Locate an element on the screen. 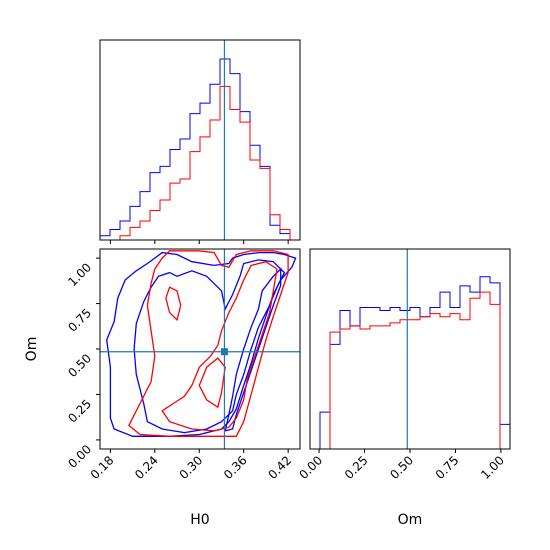 The height and width of the screenshot is (550, 550). h0-red-histogram is located at coordinates (200, 163).